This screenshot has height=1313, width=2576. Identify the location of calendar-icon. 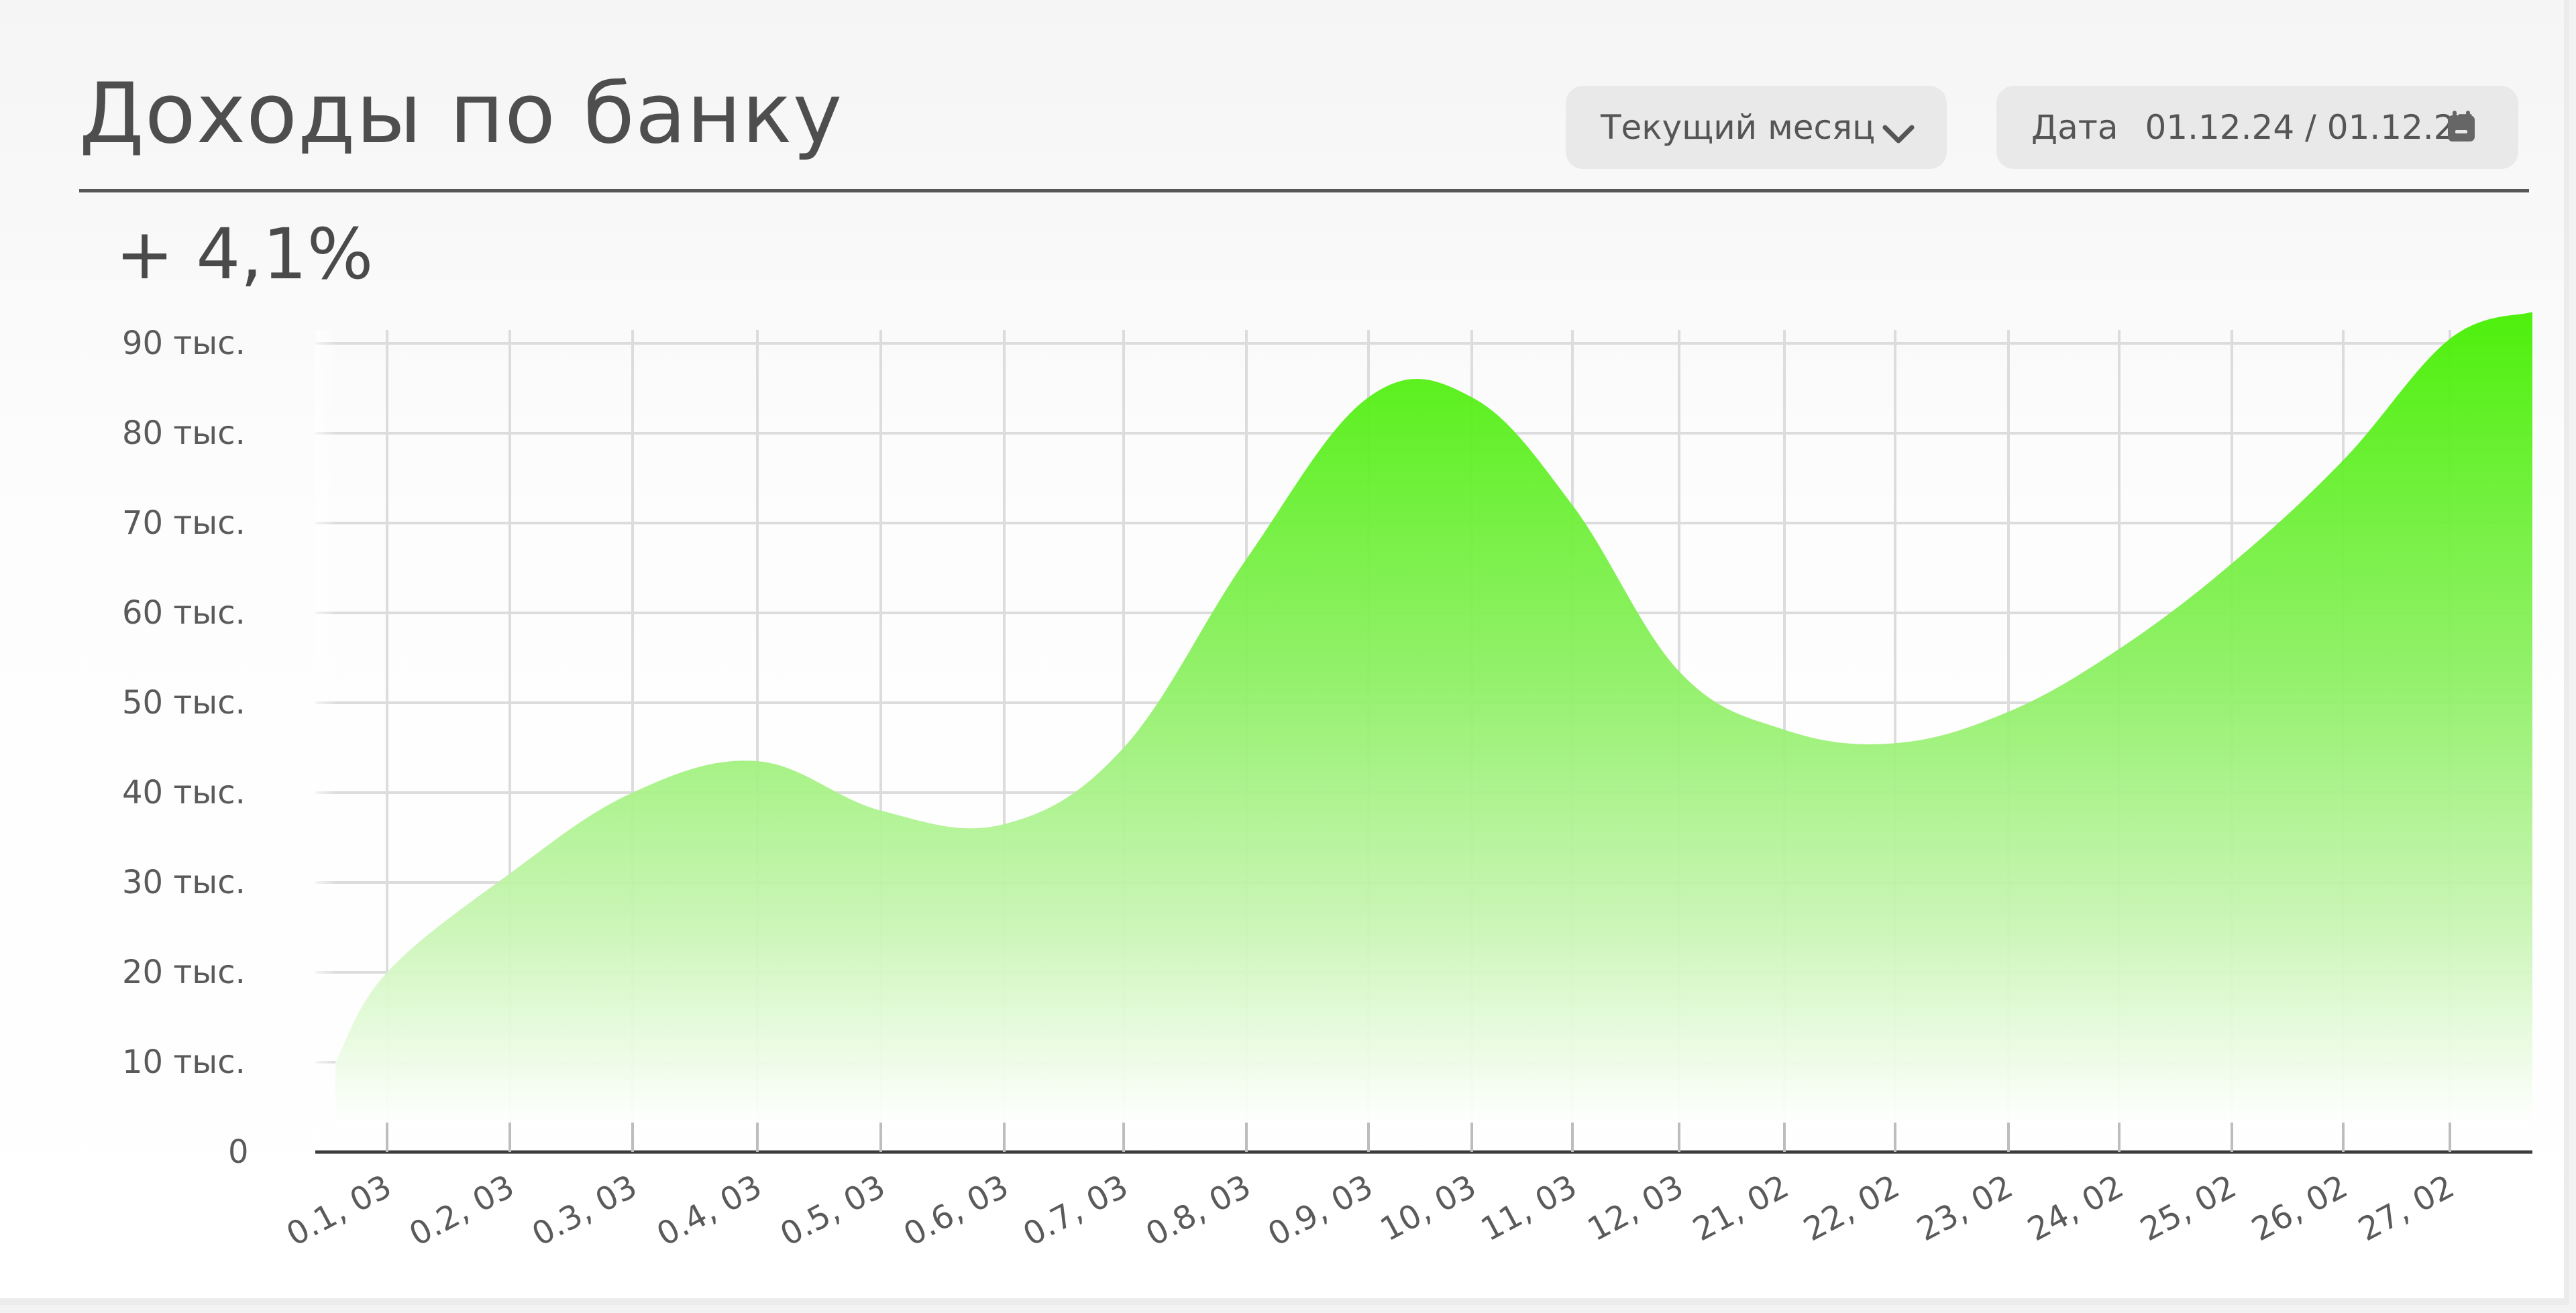
(2461, 131).